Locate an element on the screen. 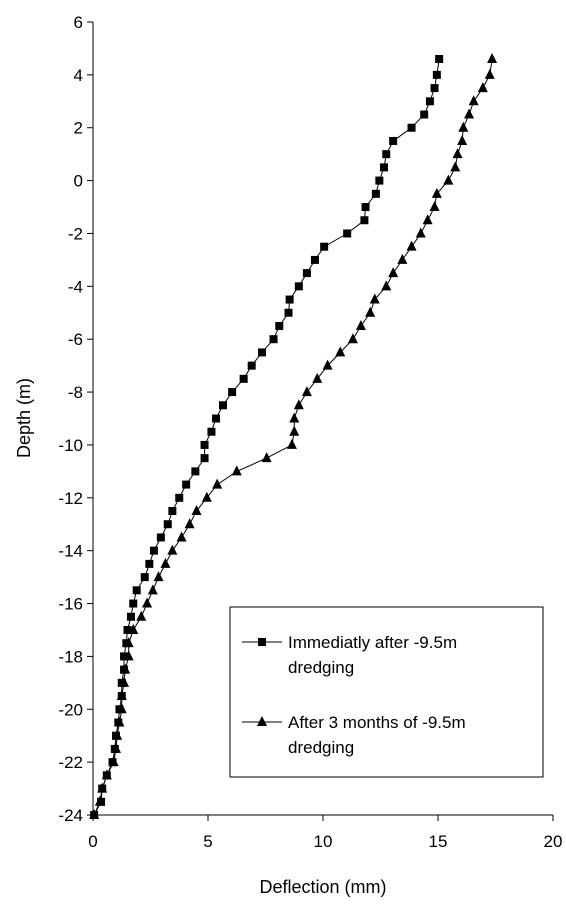 The image size is (566, 906). legend-marker-square is located at coordinates (262, 642).